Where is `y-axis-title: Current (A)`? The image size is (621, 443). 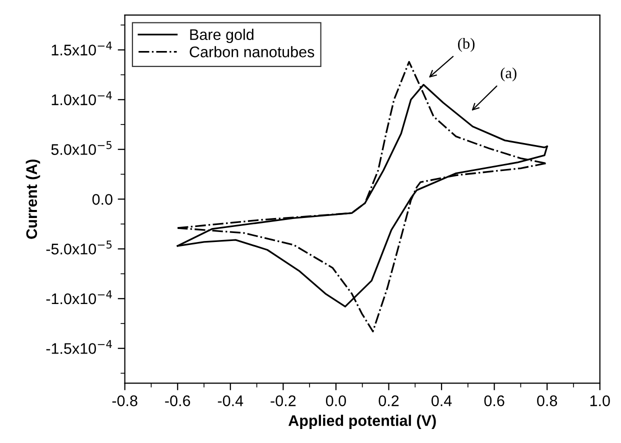 y-axis-title: Current (A) is located at coordinates (33, 199).